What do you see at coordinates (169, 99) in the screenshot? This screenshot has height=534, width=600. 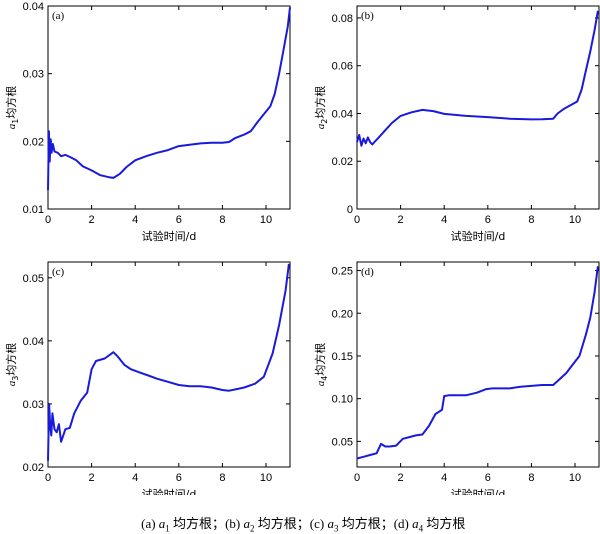 I see `series-line-a` at bounding box center [169, 99].